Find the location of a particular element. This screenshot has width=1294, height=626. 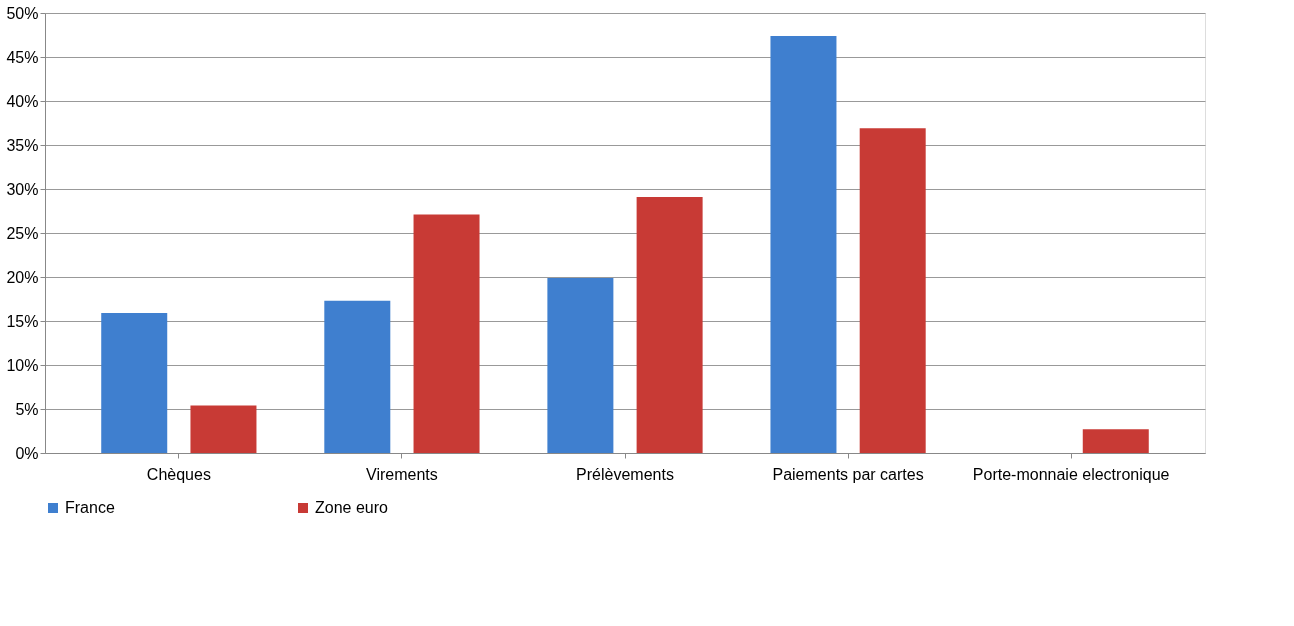

x-tick-label: Porte-monnaie electronique is located at coordinates (1071, 474).